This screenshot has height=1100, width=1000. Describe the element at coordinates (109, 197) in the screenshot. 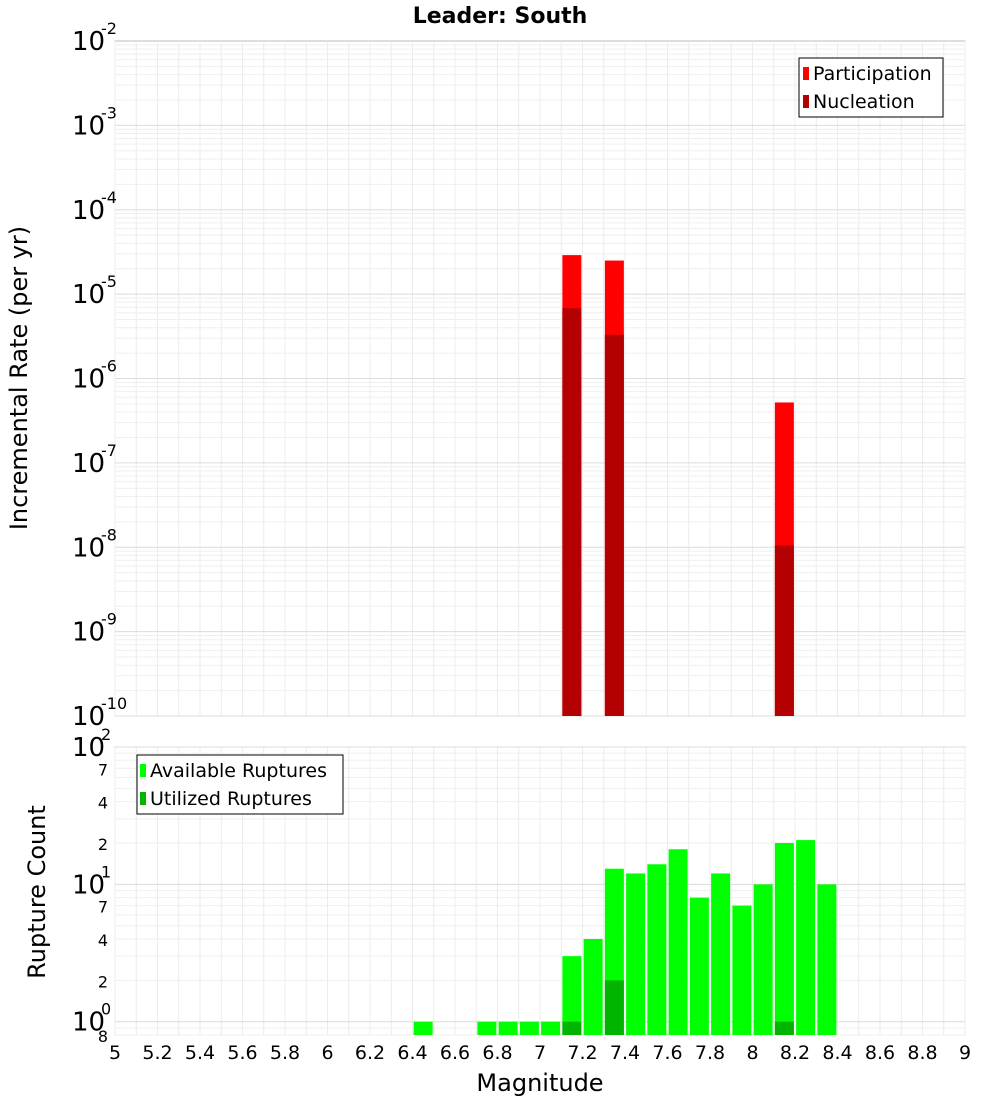

I see `rate-y-tick-exponent: -4` at that location.